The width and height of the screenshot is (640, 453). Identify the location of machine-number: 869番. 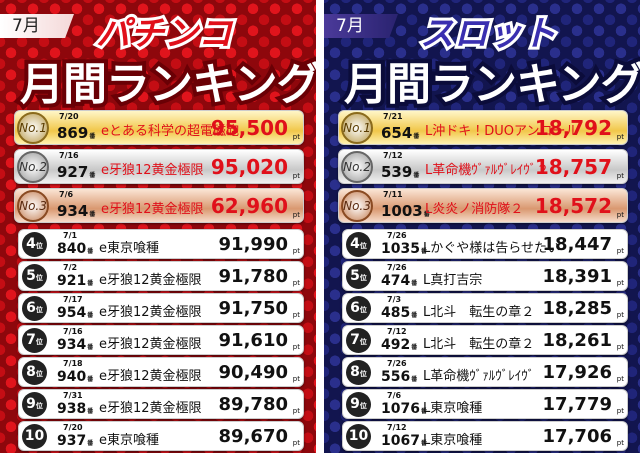
(76, 133).